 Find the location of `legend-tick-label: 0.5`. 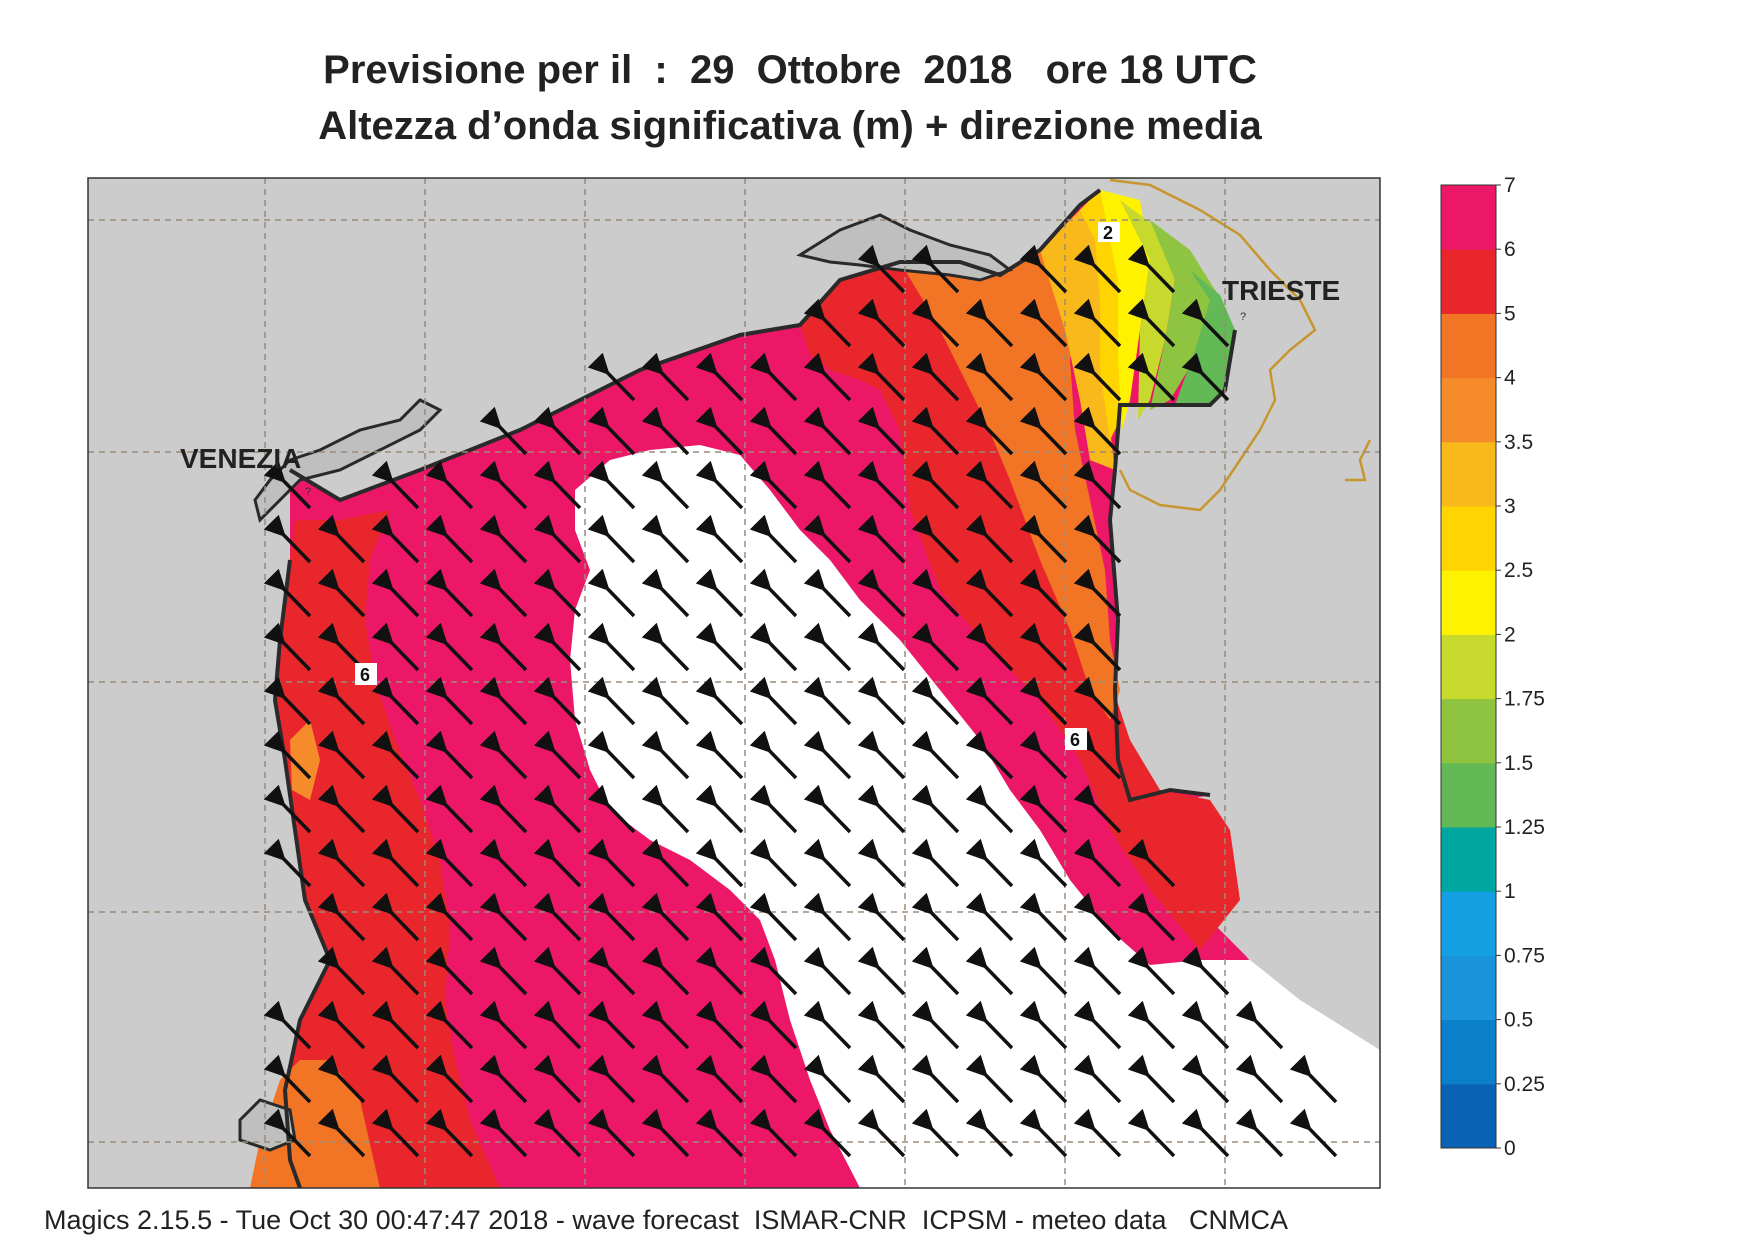

legend-tick-label: 0.5 is located at coordinates (1518, 1020).